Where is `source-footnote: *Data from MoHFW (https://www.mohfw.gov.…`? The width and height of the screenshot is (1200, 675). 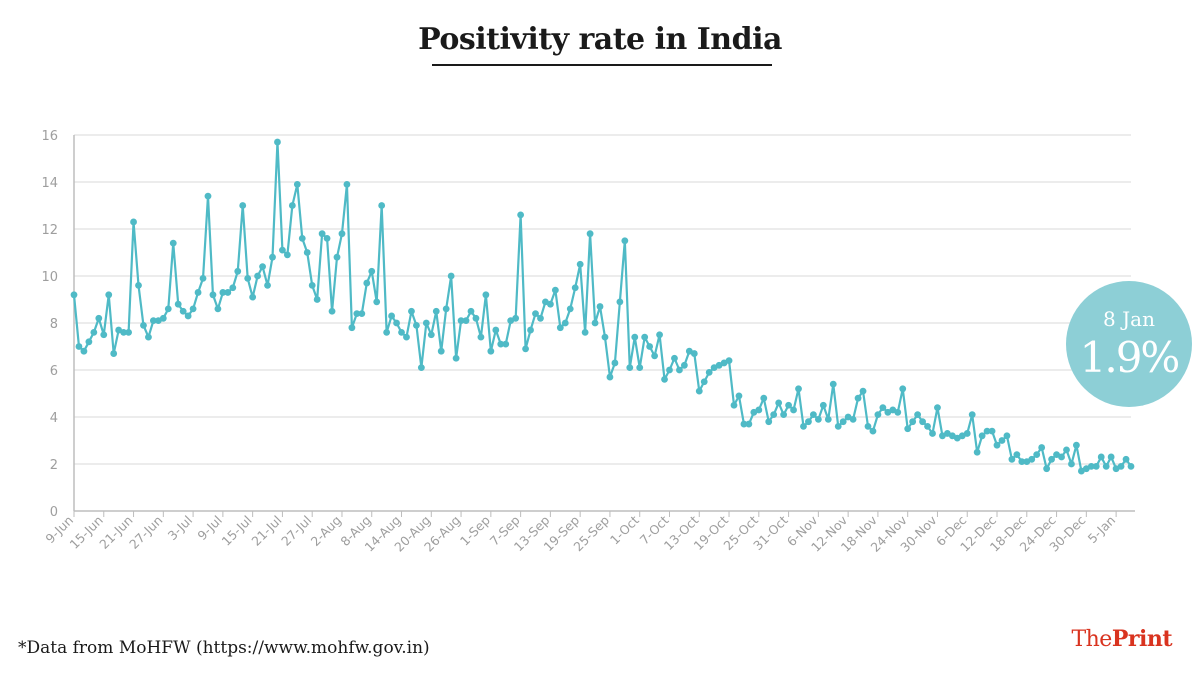
source-footnote: *Data from MoHFW (https://www.mohfw.gov.… is located at coordinates (224, 648).